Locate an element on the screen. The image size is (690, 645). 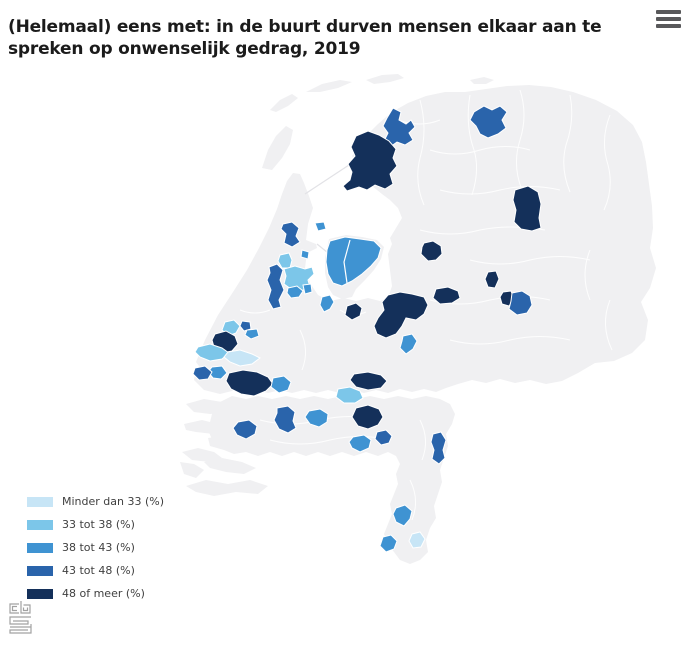
legend-label: 38 tot 43 (%) is located at coordinates (98, 547).